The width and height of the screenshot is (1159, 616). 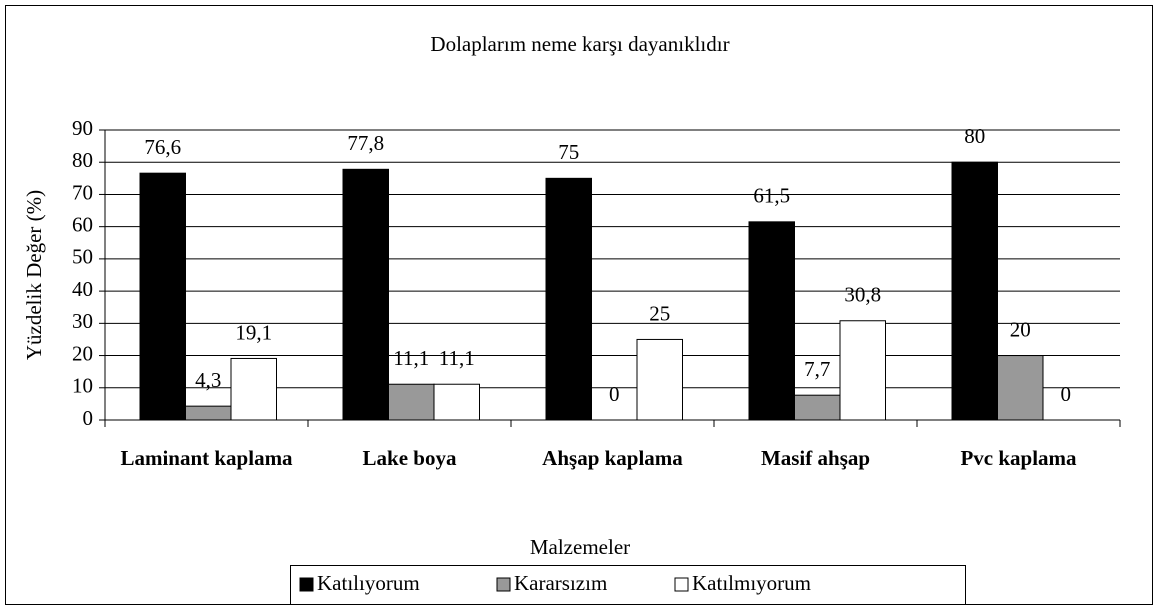 I want to click on y-tick-label: 80, so click(x=82, y=160).